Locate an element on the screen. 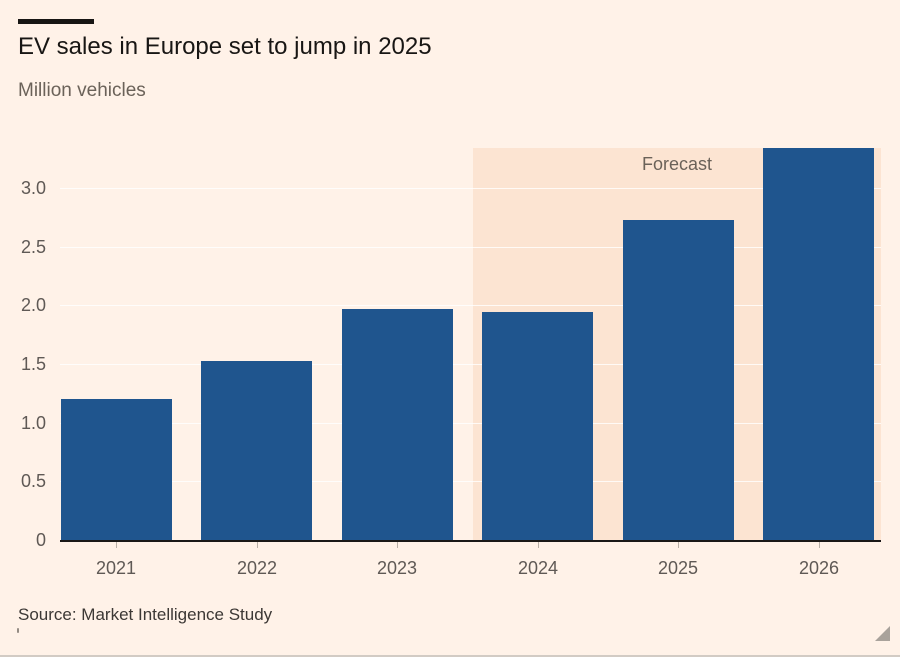 The image size is (900, 657). stray-mark is located at coordinates (18, 630).